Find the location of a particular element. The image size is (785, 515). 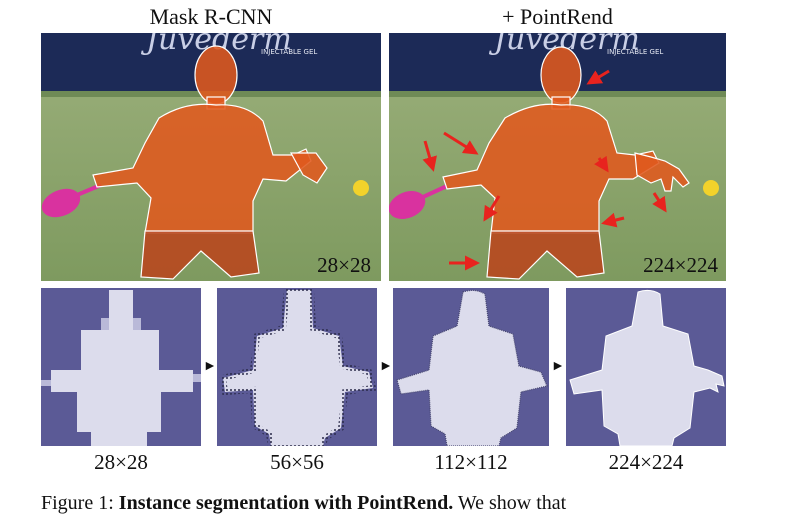

mask-112x112-image is located at coordinates (471, 367).